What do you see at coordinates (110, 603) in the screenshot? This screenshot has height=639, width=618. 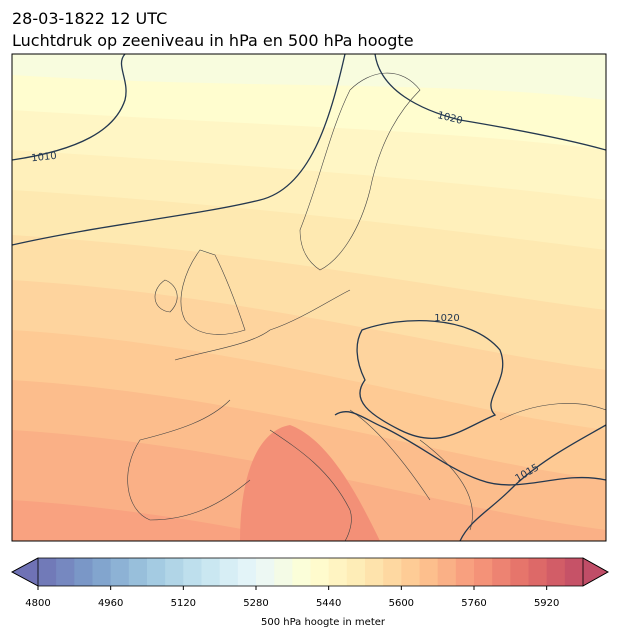 I see `colorbar-tick-label: 4960` at bounding box center [110, 603].